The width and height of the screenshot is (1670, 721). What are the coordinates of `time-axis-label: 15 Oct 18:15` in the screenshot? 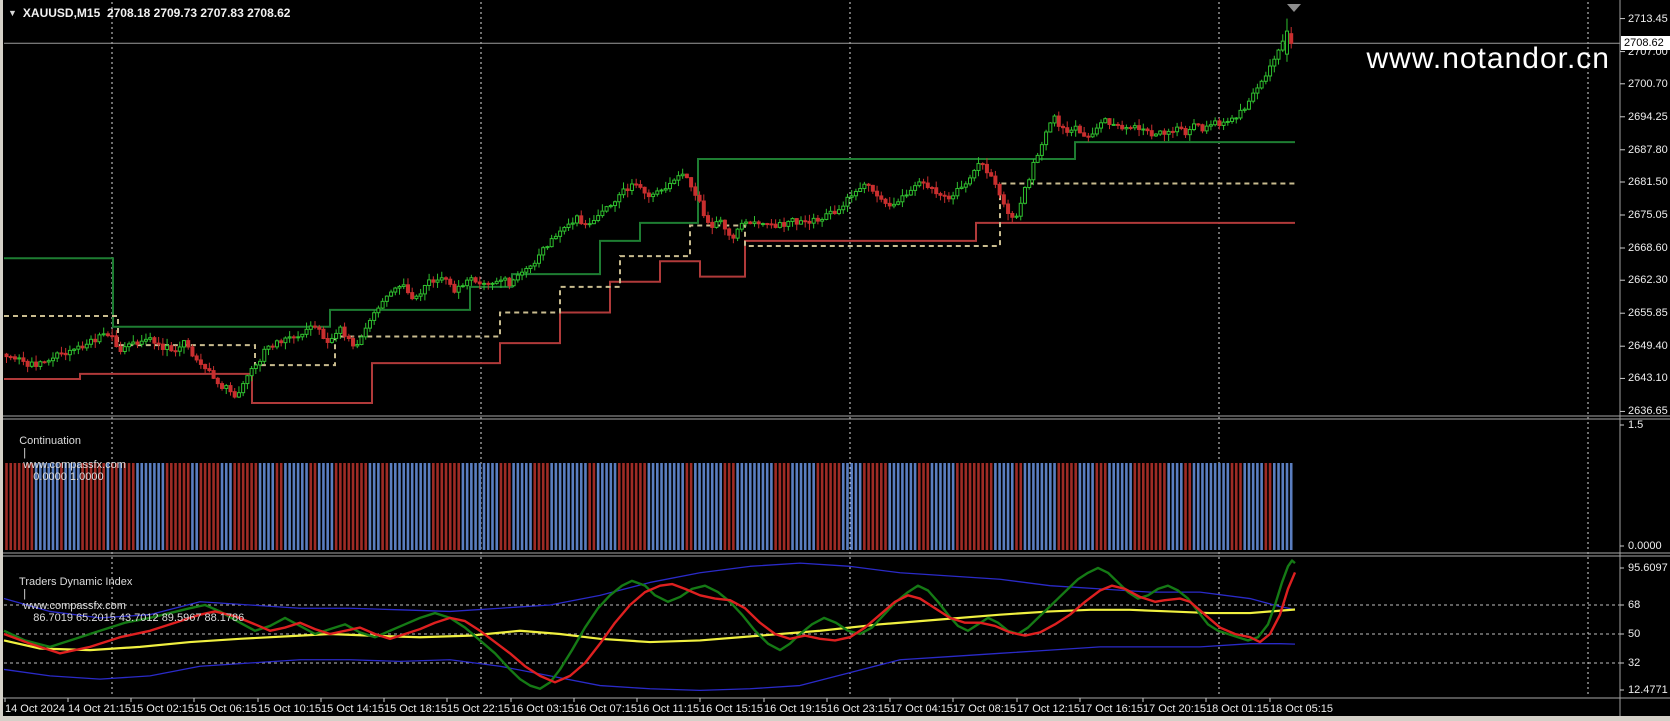 It's located at (415, 709).